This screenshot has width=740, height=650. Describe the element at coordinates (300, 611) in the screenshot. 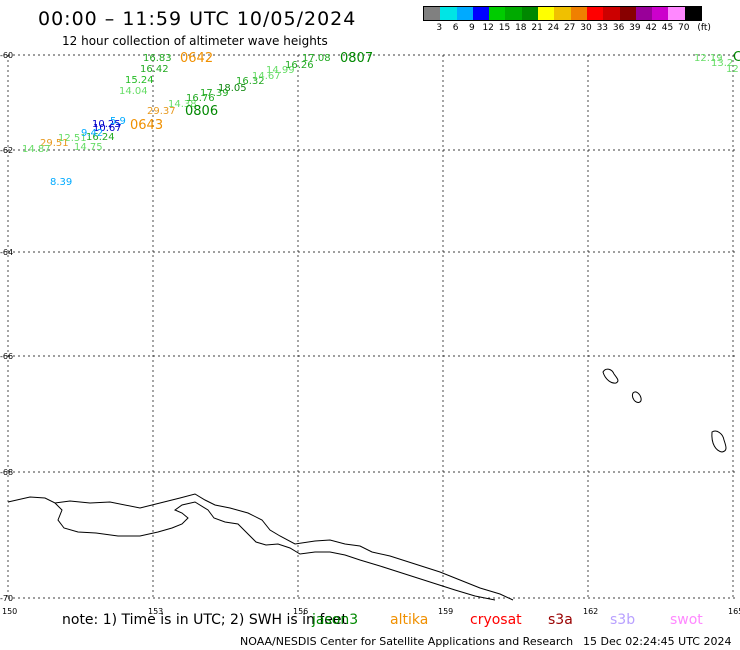

I see `x-tick-label: 156` at that location.